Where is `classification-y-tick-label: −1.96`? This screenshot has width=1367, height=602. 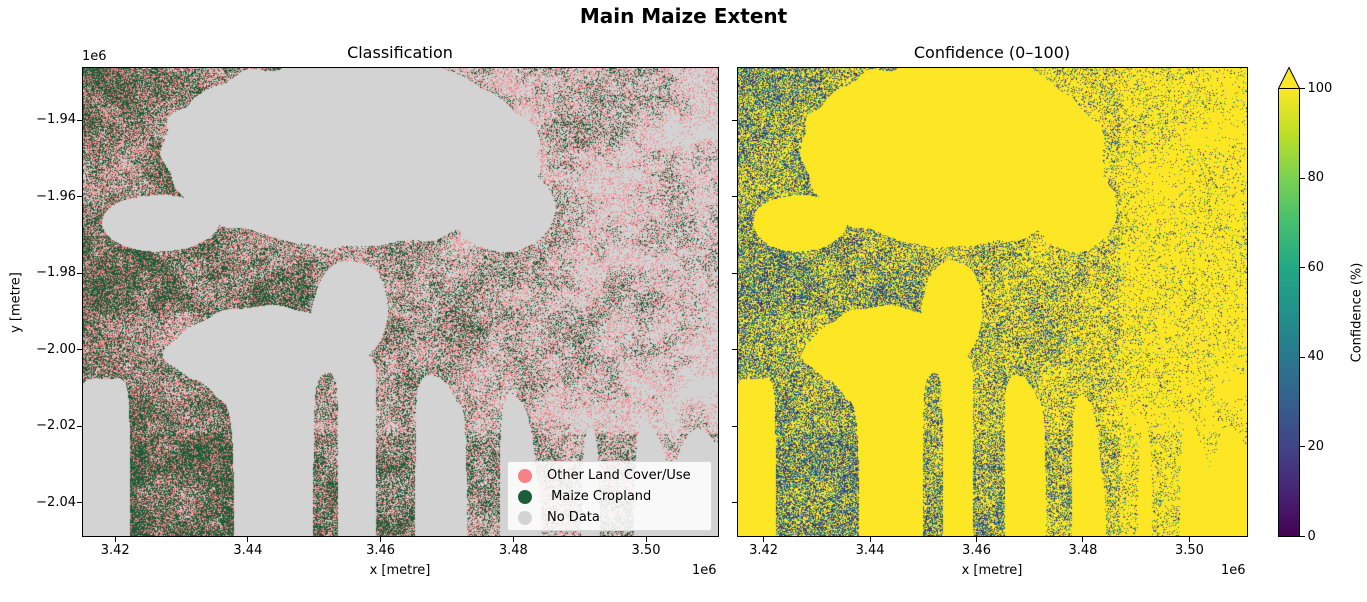 classification-y-tick-label: −1.96 is located at coordinates (56, 196).